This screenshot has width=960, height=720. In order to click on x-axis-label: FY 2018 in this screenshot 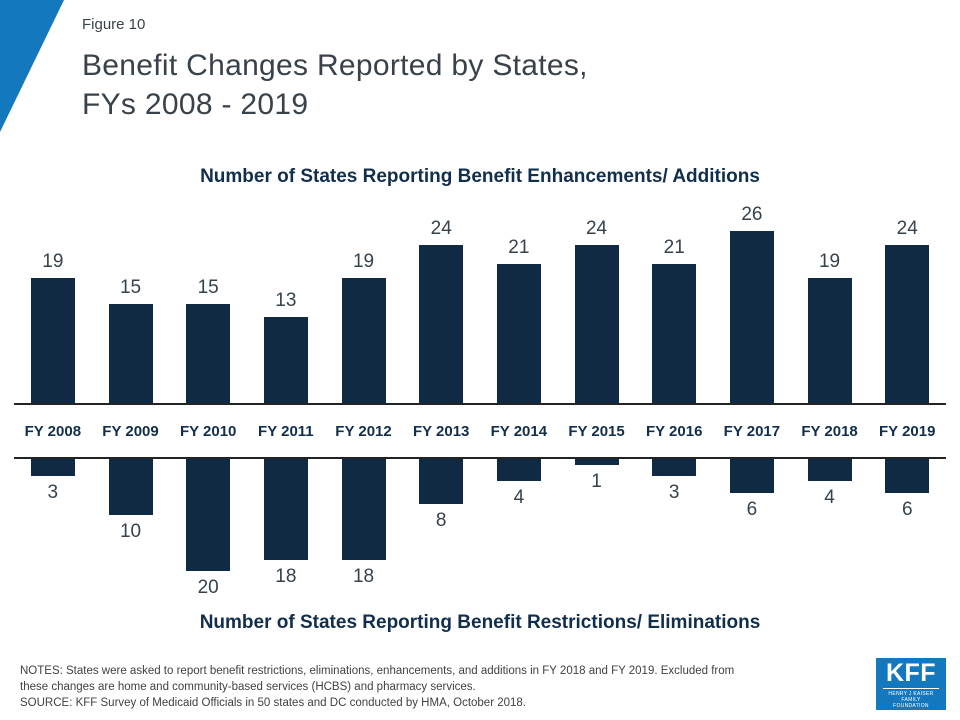, I will do `click(829, 431)`.